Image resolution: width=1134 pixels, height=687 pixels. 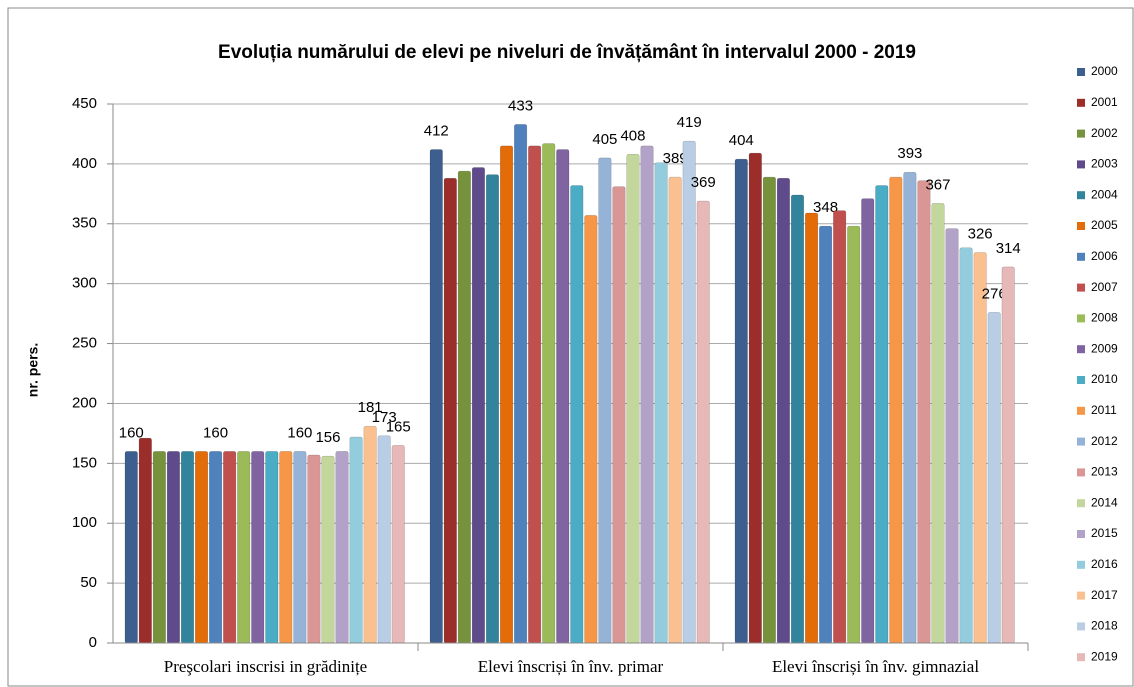 What do you see at coordinates (675, 158) in the screenshot?
I see `value-label: 389` at bounding box center [675, 158].